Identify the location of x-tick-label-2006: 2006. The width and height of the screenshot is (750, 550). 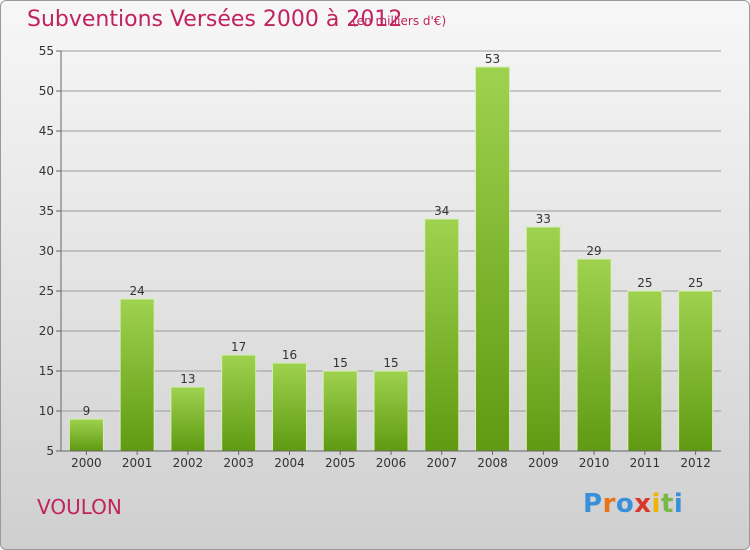
(391, 463).